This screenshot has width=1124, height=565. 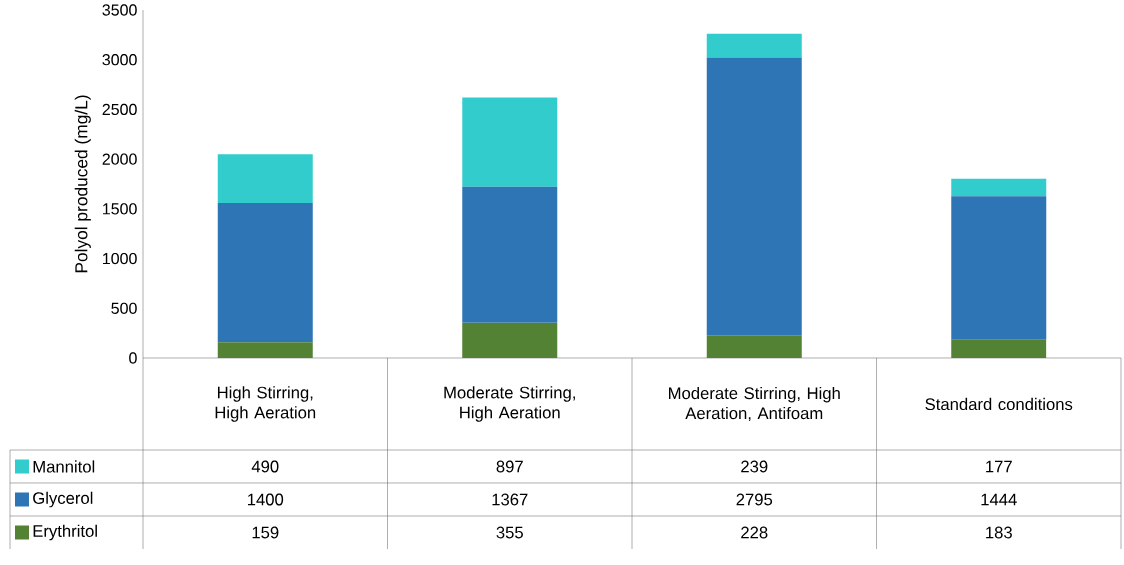 What do you see at coordinates (120, 209) in the screenshot?
I see `y-tick-label: 1500` at bounding box center [120, 209].